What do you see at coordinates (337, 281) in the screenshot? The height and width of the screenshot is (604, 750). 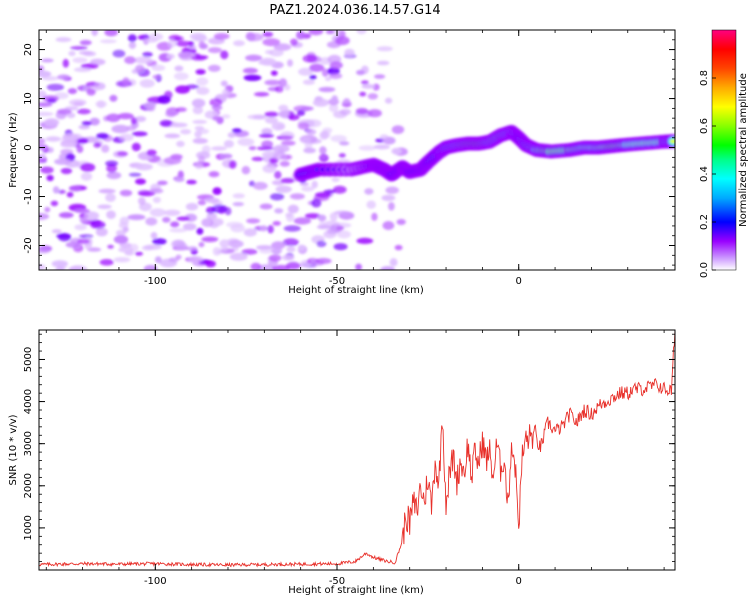 I see `x-tick-label: -50` at bounding box center [337, 281].